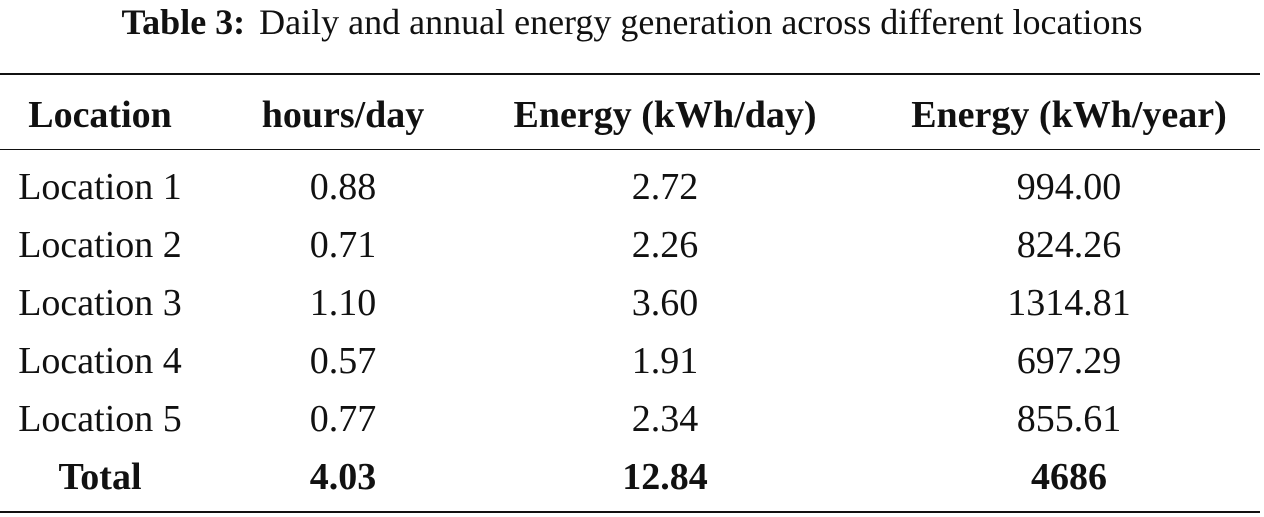  Describe the element at coordinates (100, 419) in the screenshot. I see `location-cell: Location 5` at that location.